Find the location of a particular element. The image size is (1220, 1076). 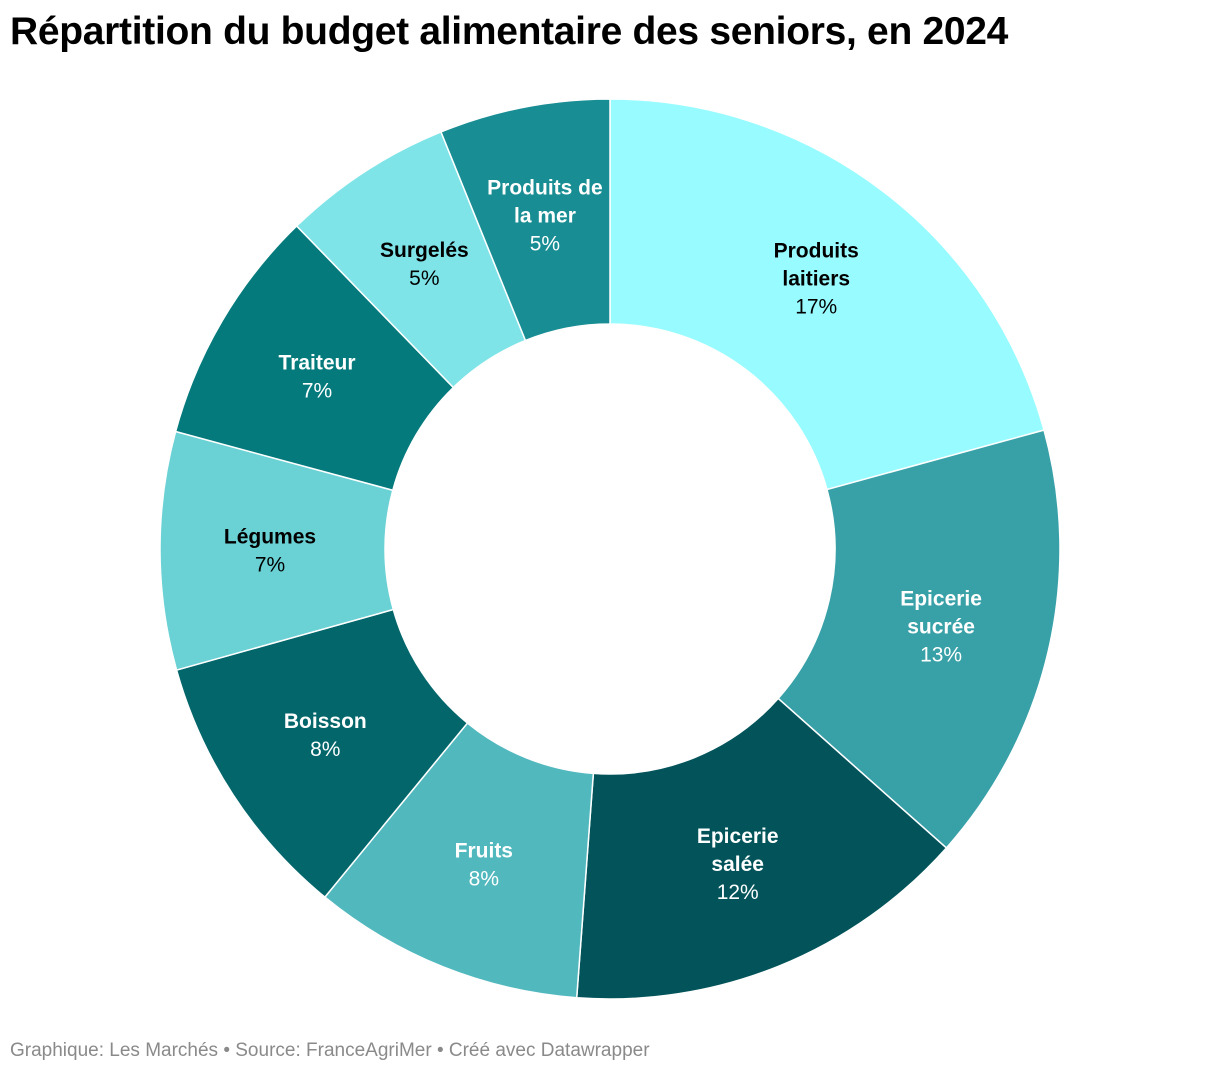

slice-label-boisson: Boisson 8% is located at coordinates (325, 735).